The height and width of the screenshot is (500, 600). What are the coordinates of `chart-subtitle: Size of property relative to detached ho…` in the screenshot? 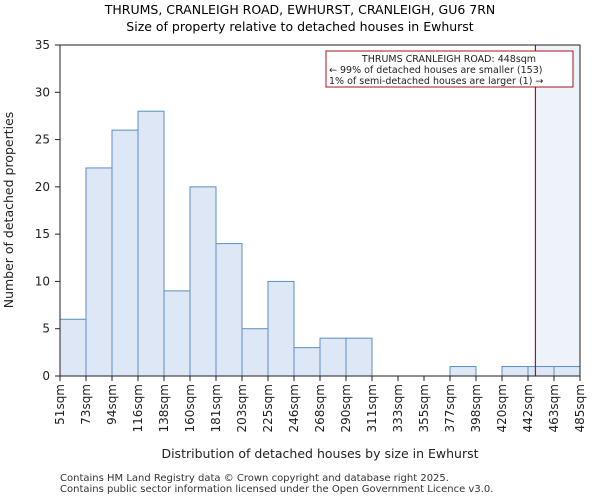 It's located at (300, 26).